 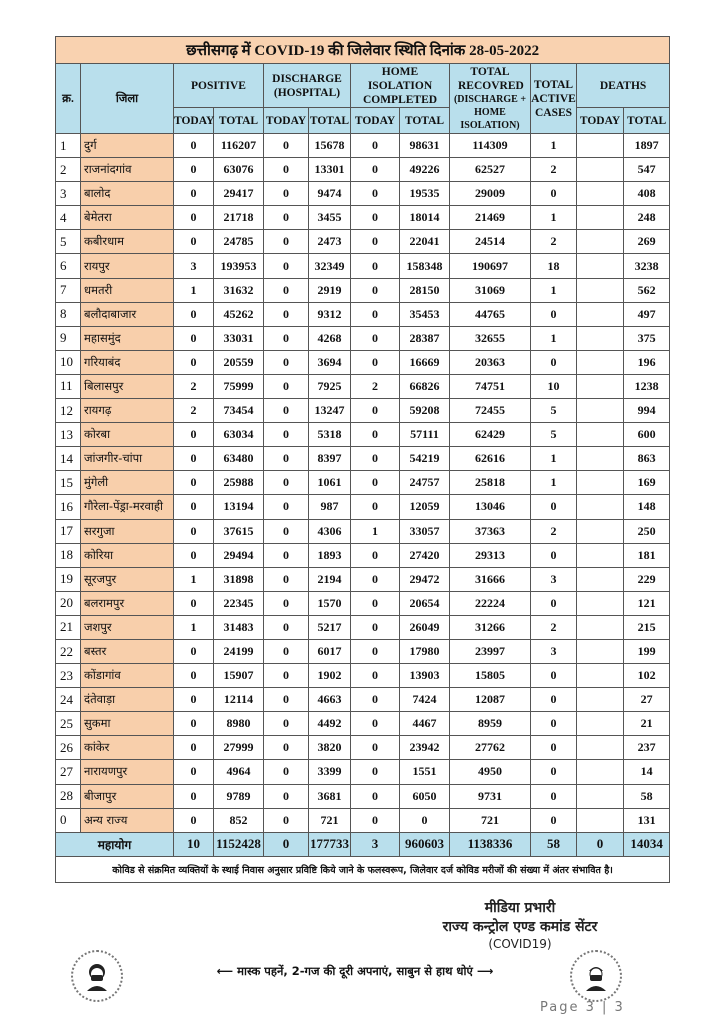 I want to click on cell-value: 193953, so click(x=238, y=266).